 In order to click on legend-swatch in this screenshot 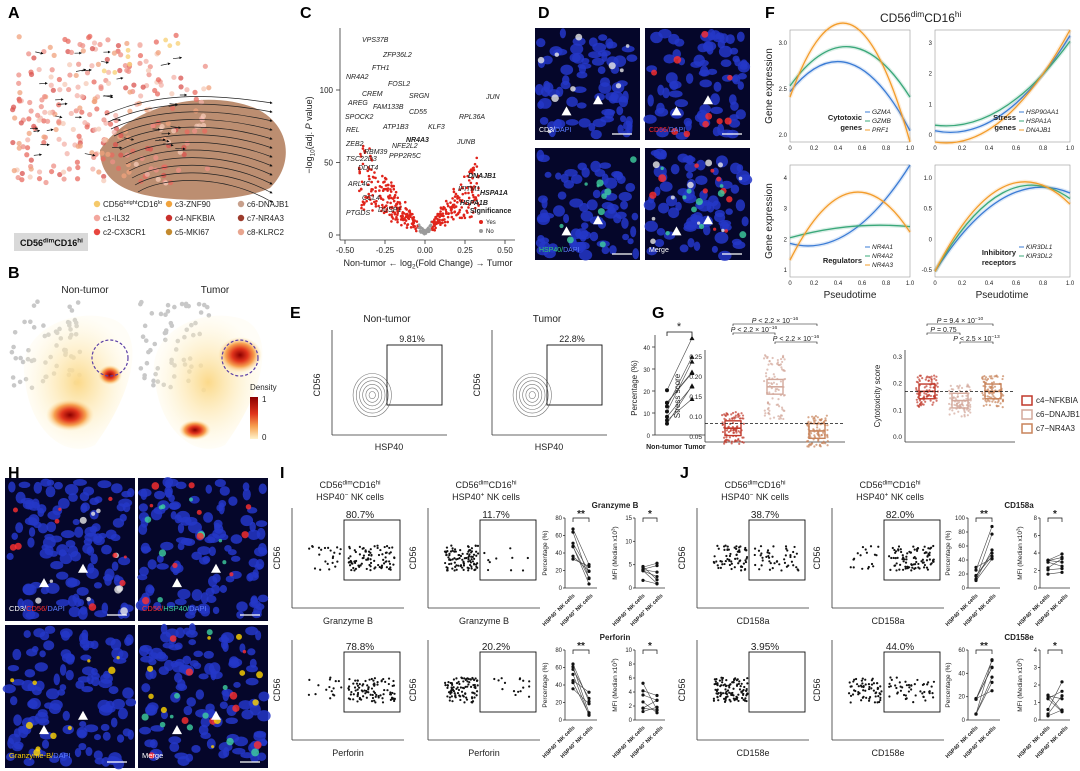, I will do `click(241, 232)`.